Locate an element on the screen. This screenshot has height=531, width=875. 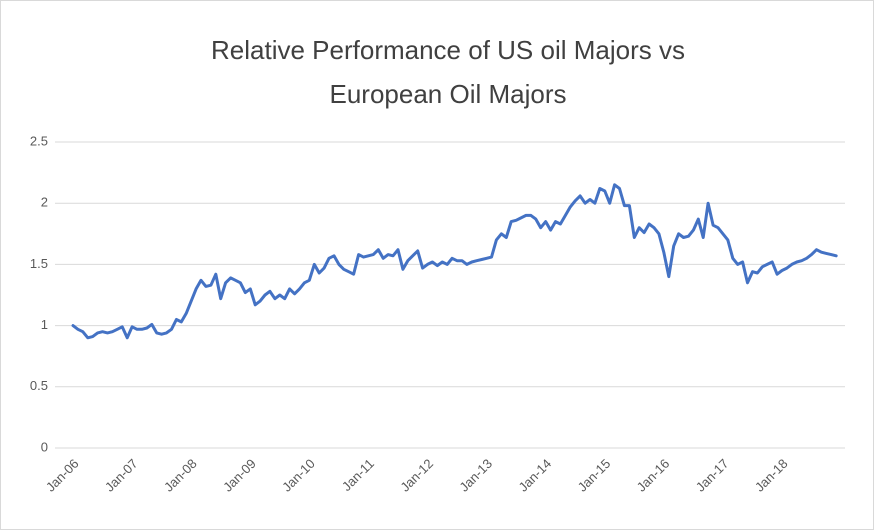
y-tick-label: 2 is located at coordinates (44, 202).